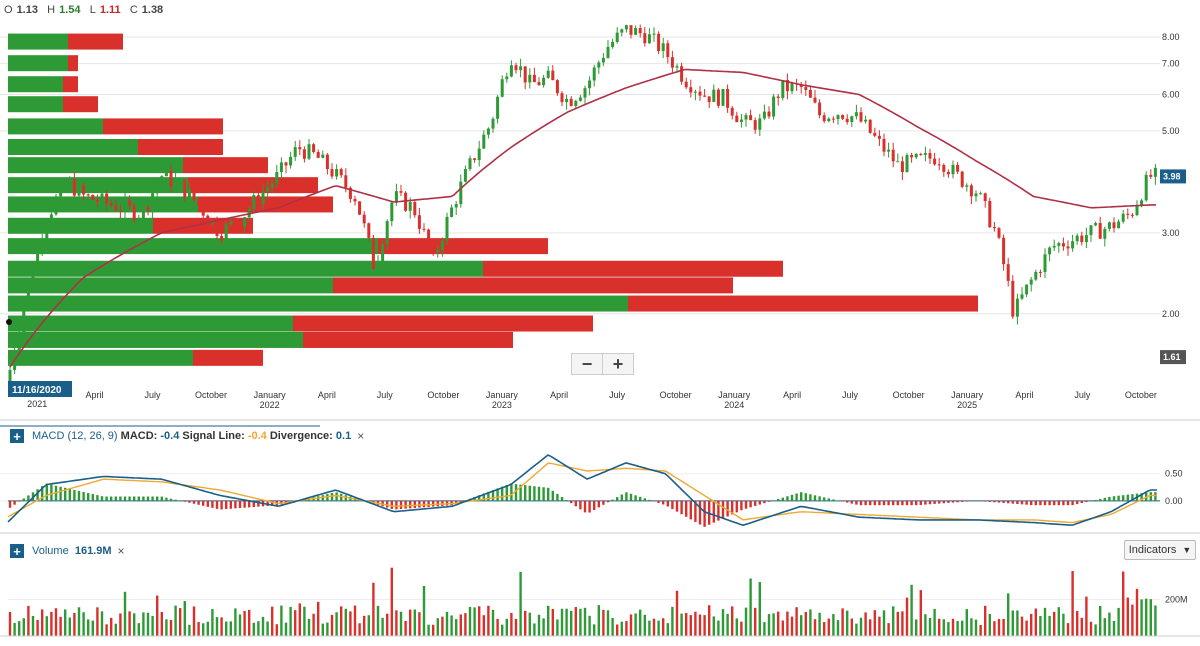 The image size is (1200, 646). I want to click on volume-header: + Volume 161.9M ×, so click(67, 551).